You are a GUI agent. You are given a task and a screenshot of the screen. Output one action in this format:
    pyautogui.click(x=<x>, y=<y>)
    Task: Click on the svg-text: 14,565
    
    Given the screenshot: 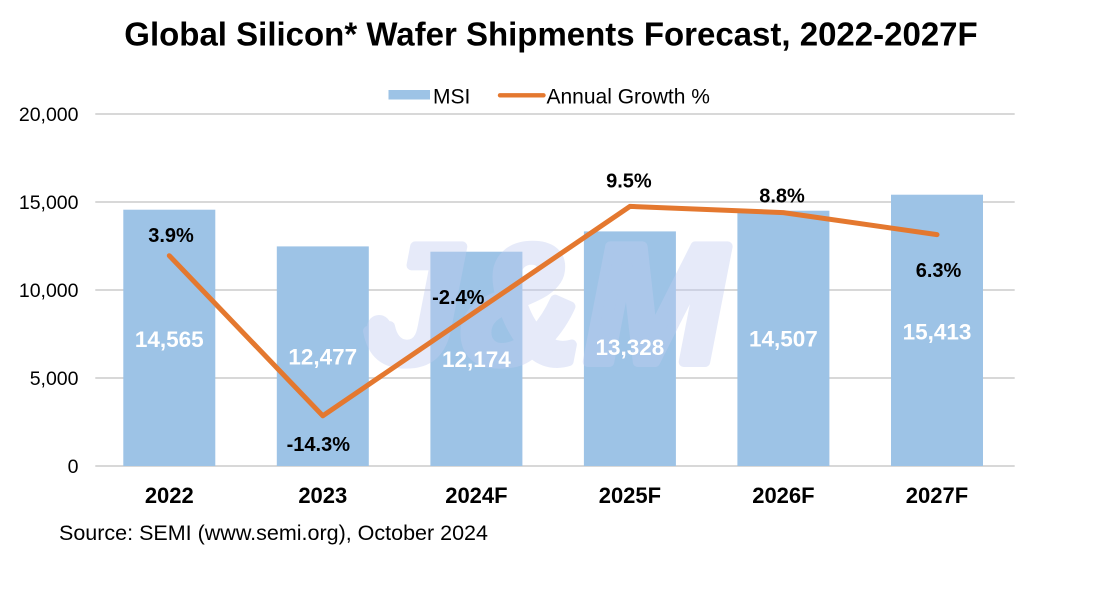 What is the action you would take?
    pyautogui.click(x=169, y=339)
    